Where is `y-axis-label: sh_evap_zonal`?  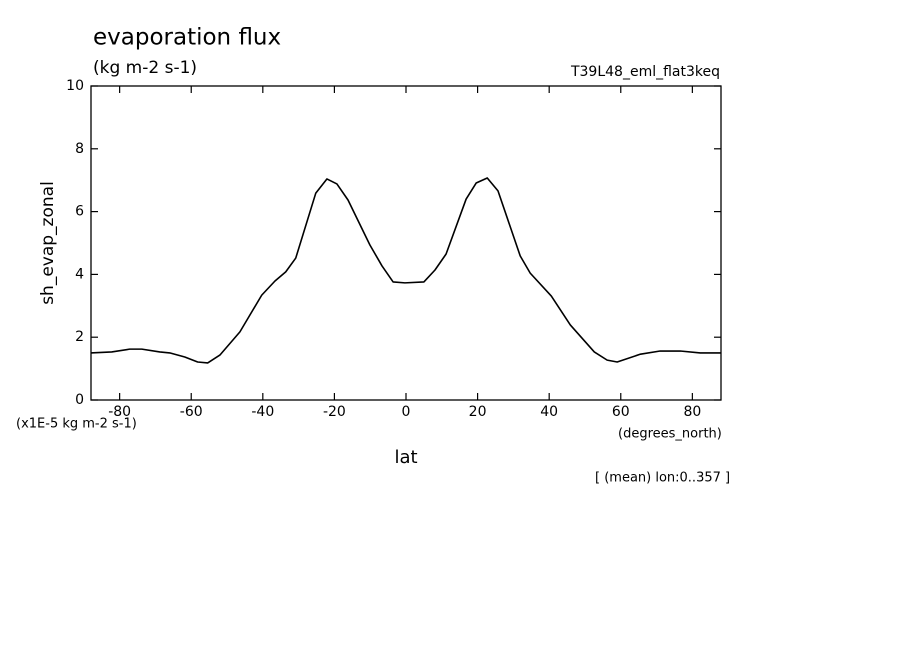
y-axis-label: sh_evap_zonal is located at coordinates (48, 243).